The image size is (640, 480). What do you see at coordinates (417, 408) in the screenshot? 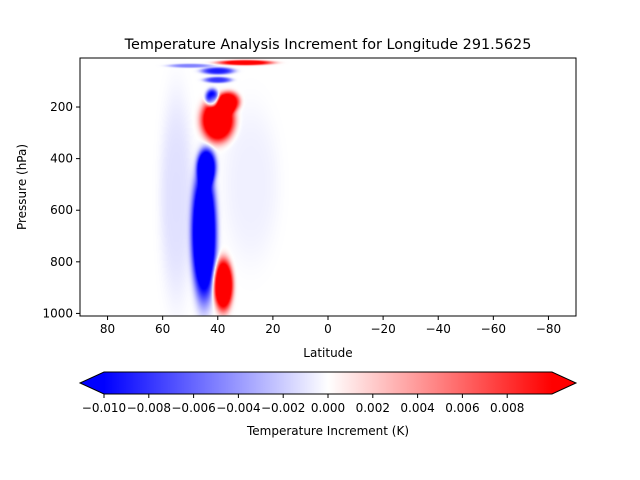
I see `colorbar-tick-label: 0.004` at bounding box center [417, 408].